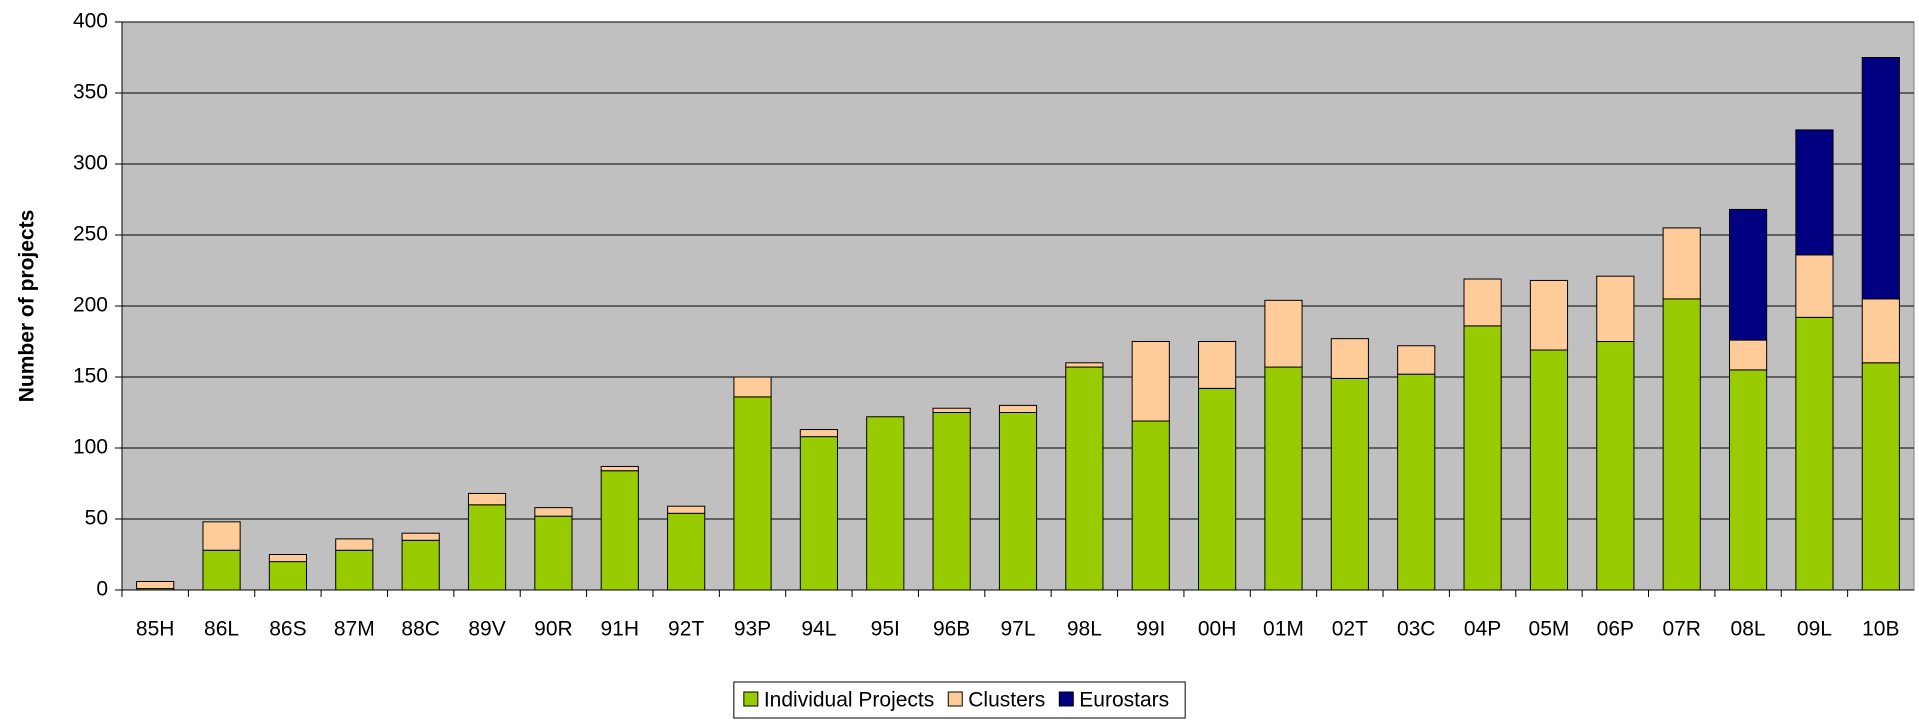 The image size is (1919, 722). What do you see at coordinates (1084, 629) in the screenshot?
I see `x-tick-label: 98L` at bounding box center [1084, 629].